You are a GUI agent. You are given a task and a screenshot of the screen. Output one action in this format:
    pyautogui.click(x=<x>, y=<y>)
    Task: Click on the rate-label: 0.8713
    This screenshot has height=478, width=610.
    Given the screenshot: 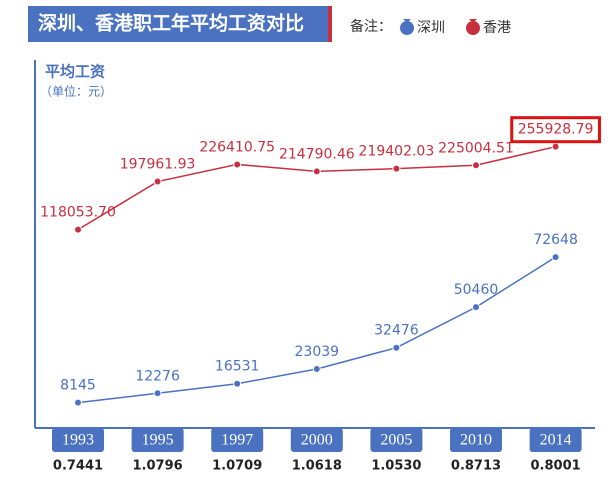 What is the action you would take?
    pyautogui.click(x=476, y=466)
    